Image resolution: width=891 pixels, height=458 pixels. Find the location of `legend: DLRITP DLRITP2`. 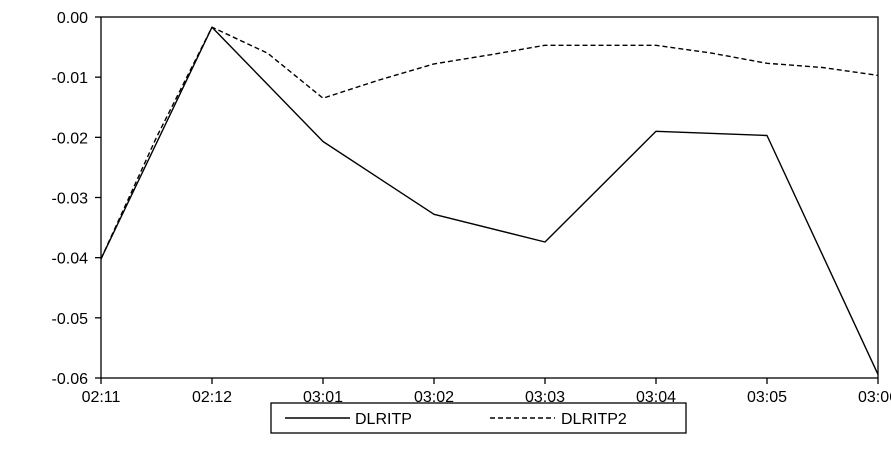

legend: DLRITP DLRITP2 is located at coordinates (478, 418).